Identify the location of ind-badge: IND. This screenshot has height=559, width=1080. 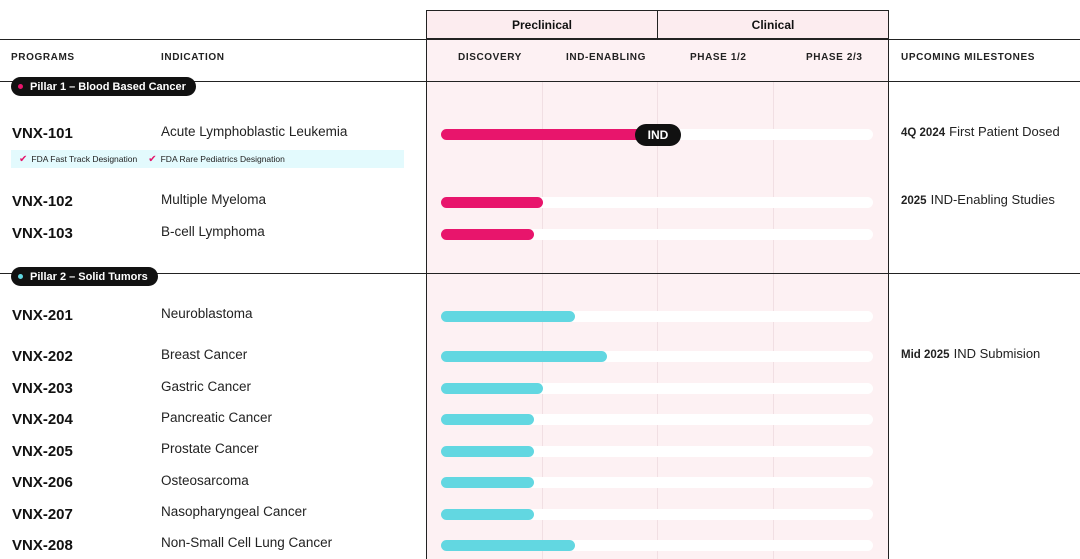
(658, 135).